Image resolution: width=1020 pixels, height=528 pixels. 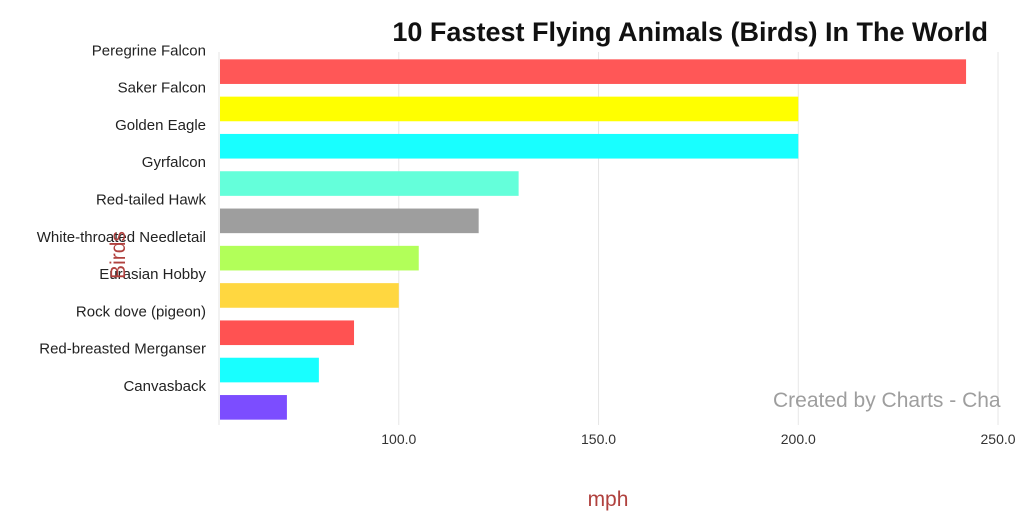 I want to click on x-tick-label: 250.0, so click(x=998, y=439).